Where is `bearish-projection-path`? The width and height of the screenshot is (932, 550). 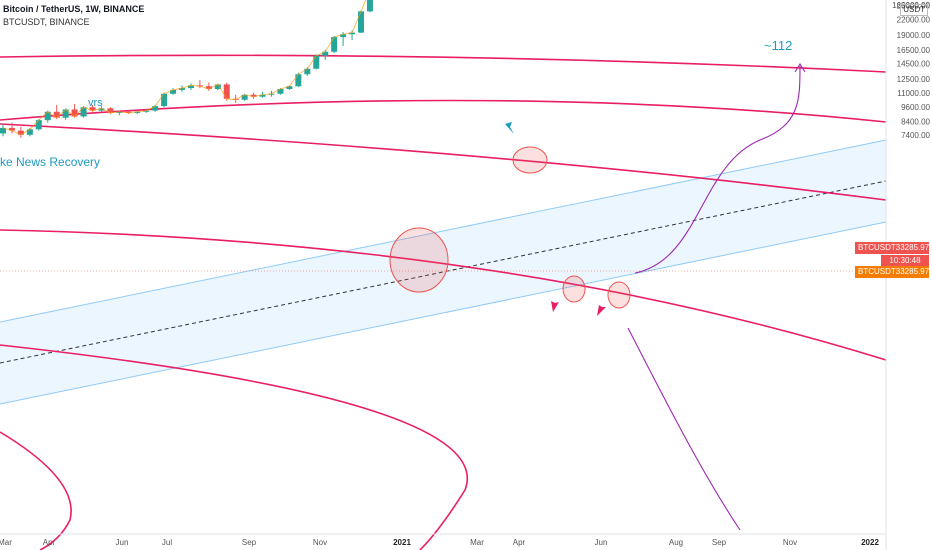
bearish-projection-path is located at coordinates (684, 429).